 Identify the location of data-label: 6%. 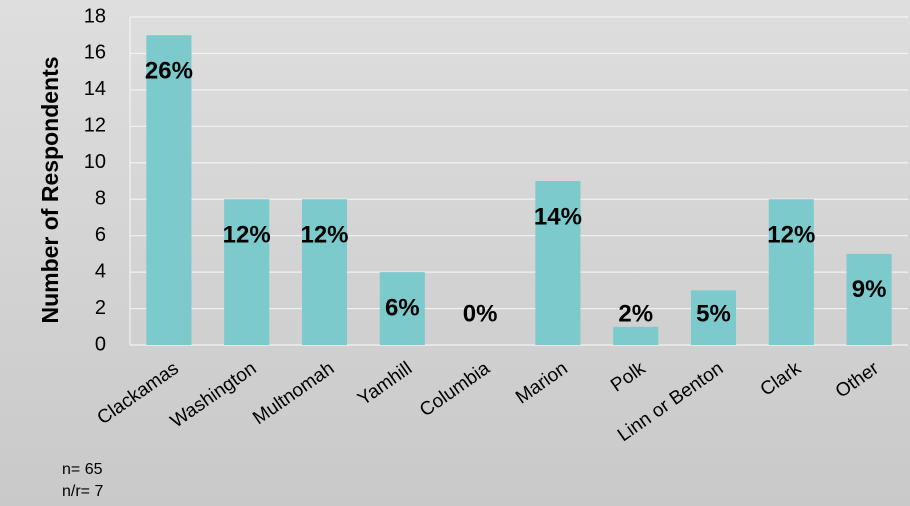
(402, 307).